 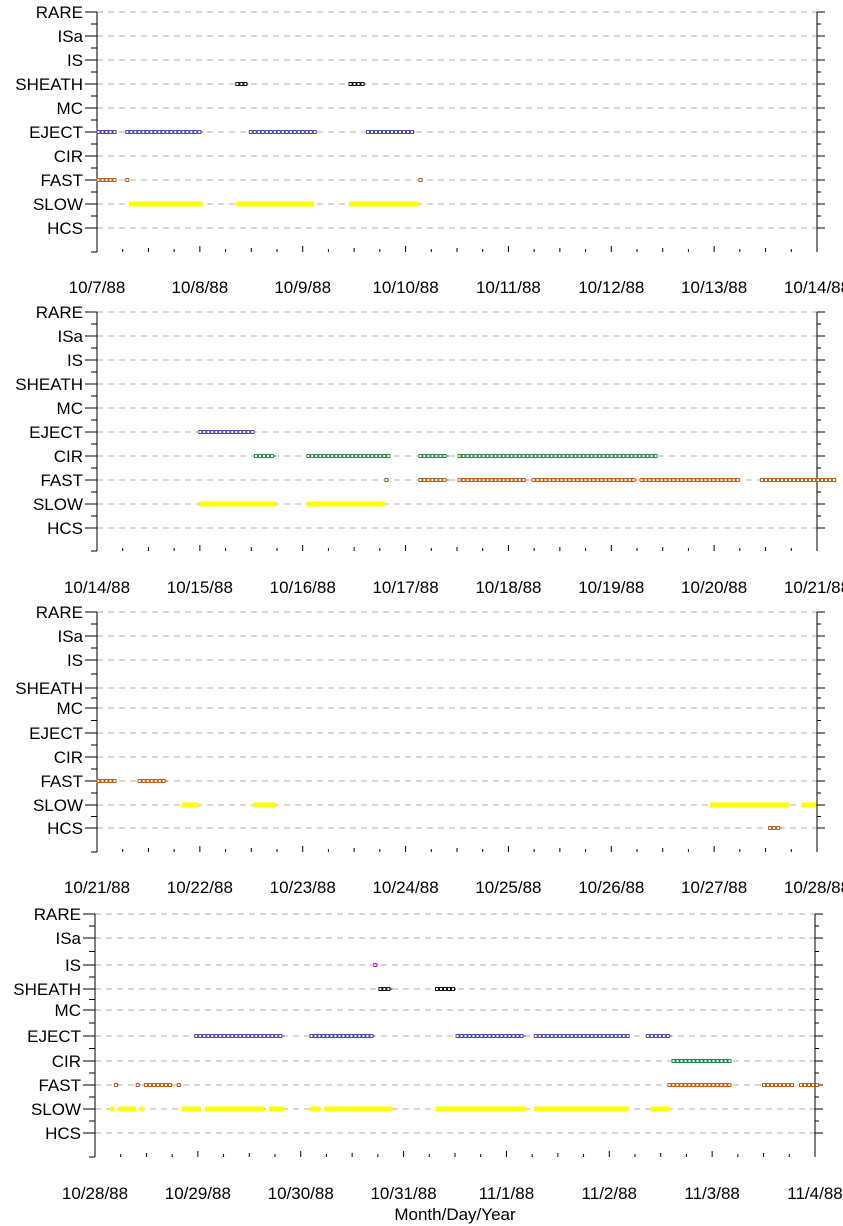 I want to click on mark-hcs-segment, so click(x=775, y=828).